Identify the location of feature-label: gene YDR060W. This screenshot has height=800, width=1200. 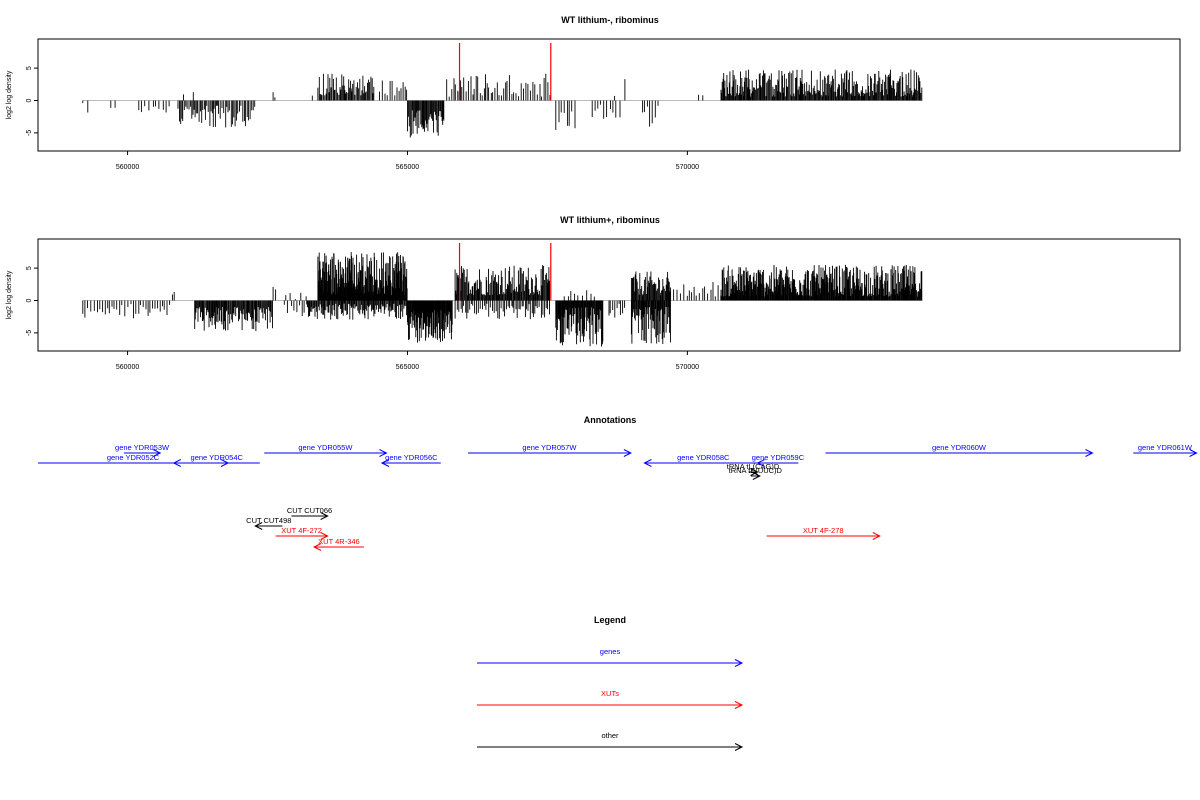
(959, 447).